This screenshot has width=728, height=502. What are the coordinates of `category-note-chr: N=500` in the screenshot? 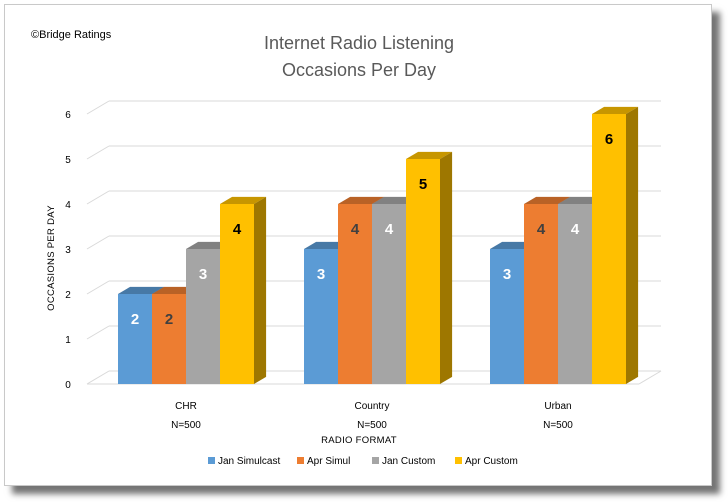 It's located at (186, 425).